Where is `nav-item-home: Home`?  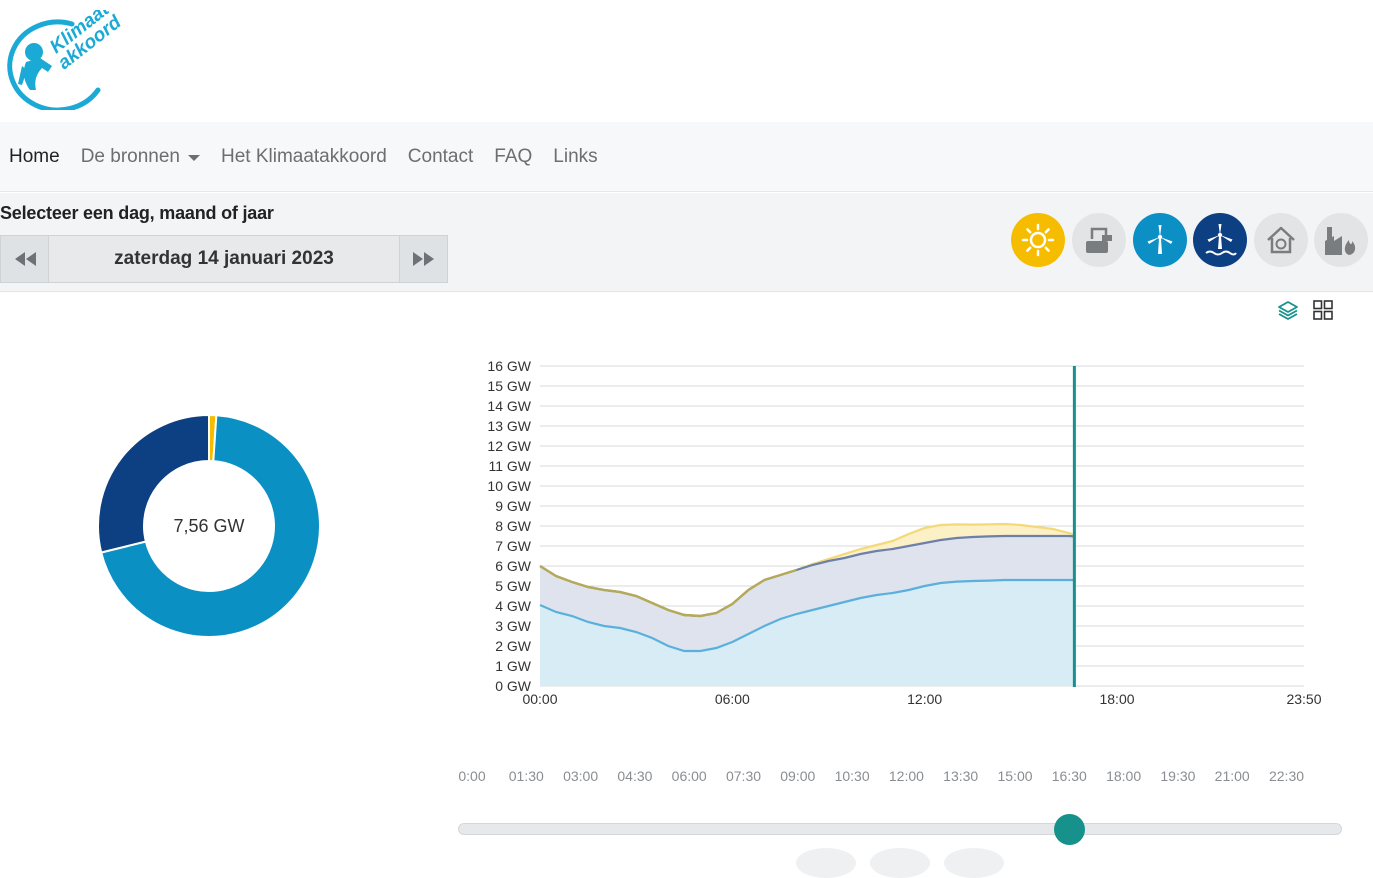
nav-item-home: Home is located at coordinates (34, 156).